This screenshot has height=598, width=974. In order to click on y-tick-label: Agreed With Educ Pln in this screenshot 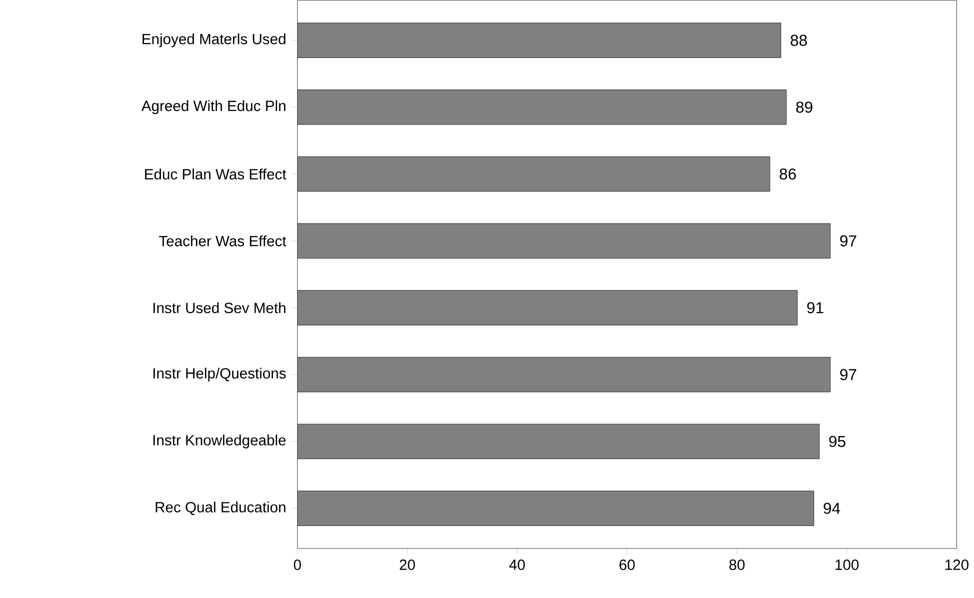, I will do `click(213, 107)`.